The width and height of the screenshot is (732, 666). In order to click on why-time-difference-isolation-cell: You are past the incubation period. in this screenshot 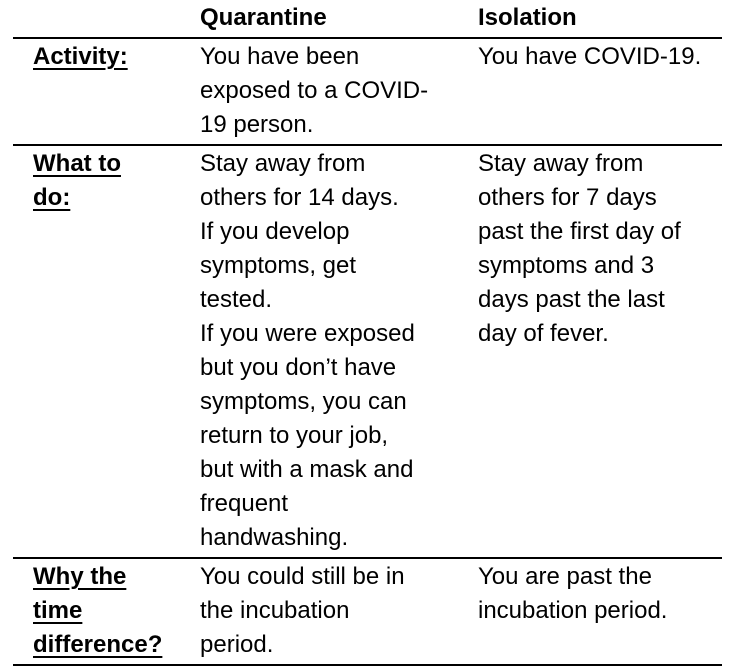, I will do `click(573, 593)`.